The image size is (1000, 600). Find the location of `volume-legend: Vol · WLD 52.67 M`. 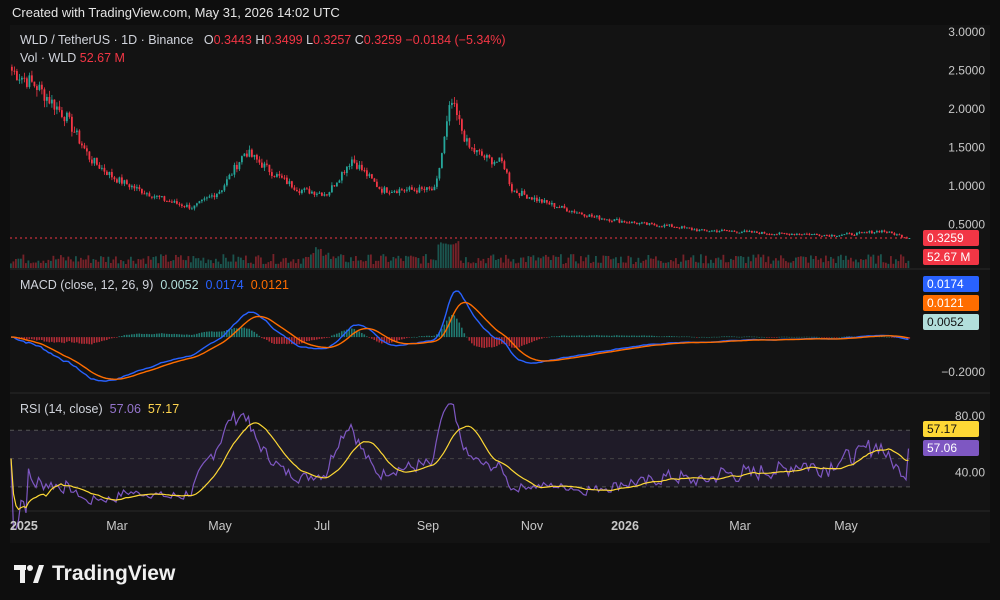

volume-legend: Vol · WLD 52.67 M is located at coordinates (72, 58).